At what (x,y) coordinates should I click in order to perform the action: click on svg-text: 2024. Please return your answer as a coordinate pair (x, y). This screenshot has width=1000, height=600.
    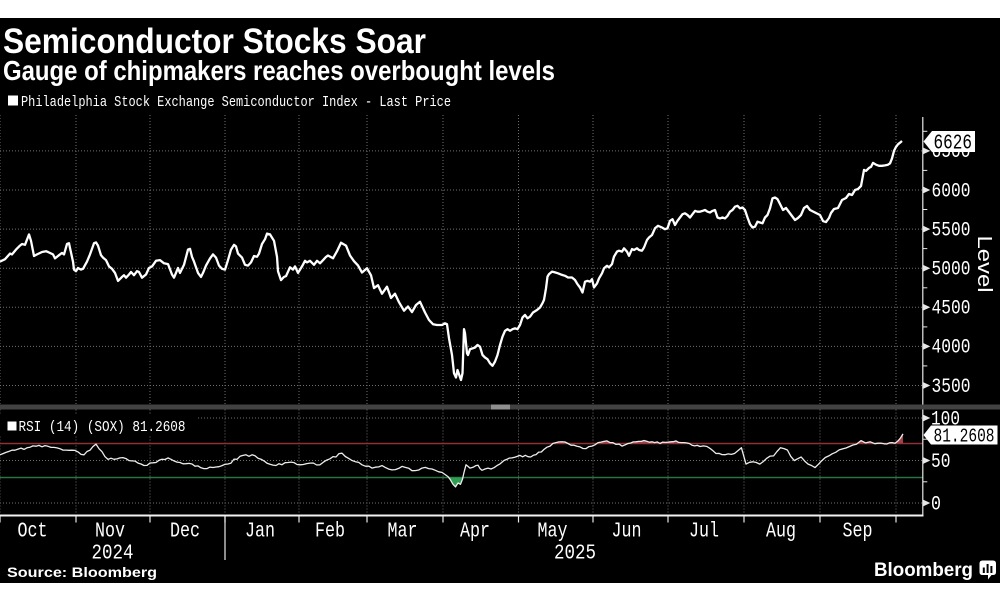
    Looking at the image, I should click on (113, 554).